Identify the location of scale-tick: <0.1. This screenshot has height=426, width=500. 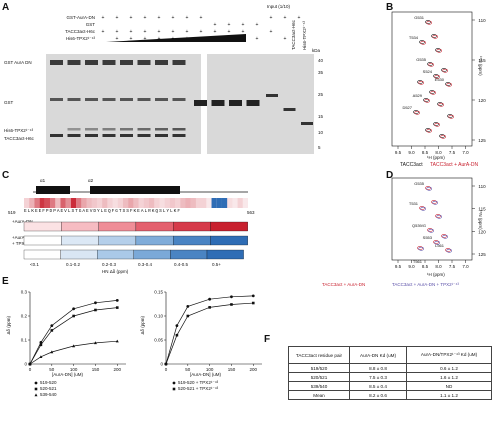
(34, 264).